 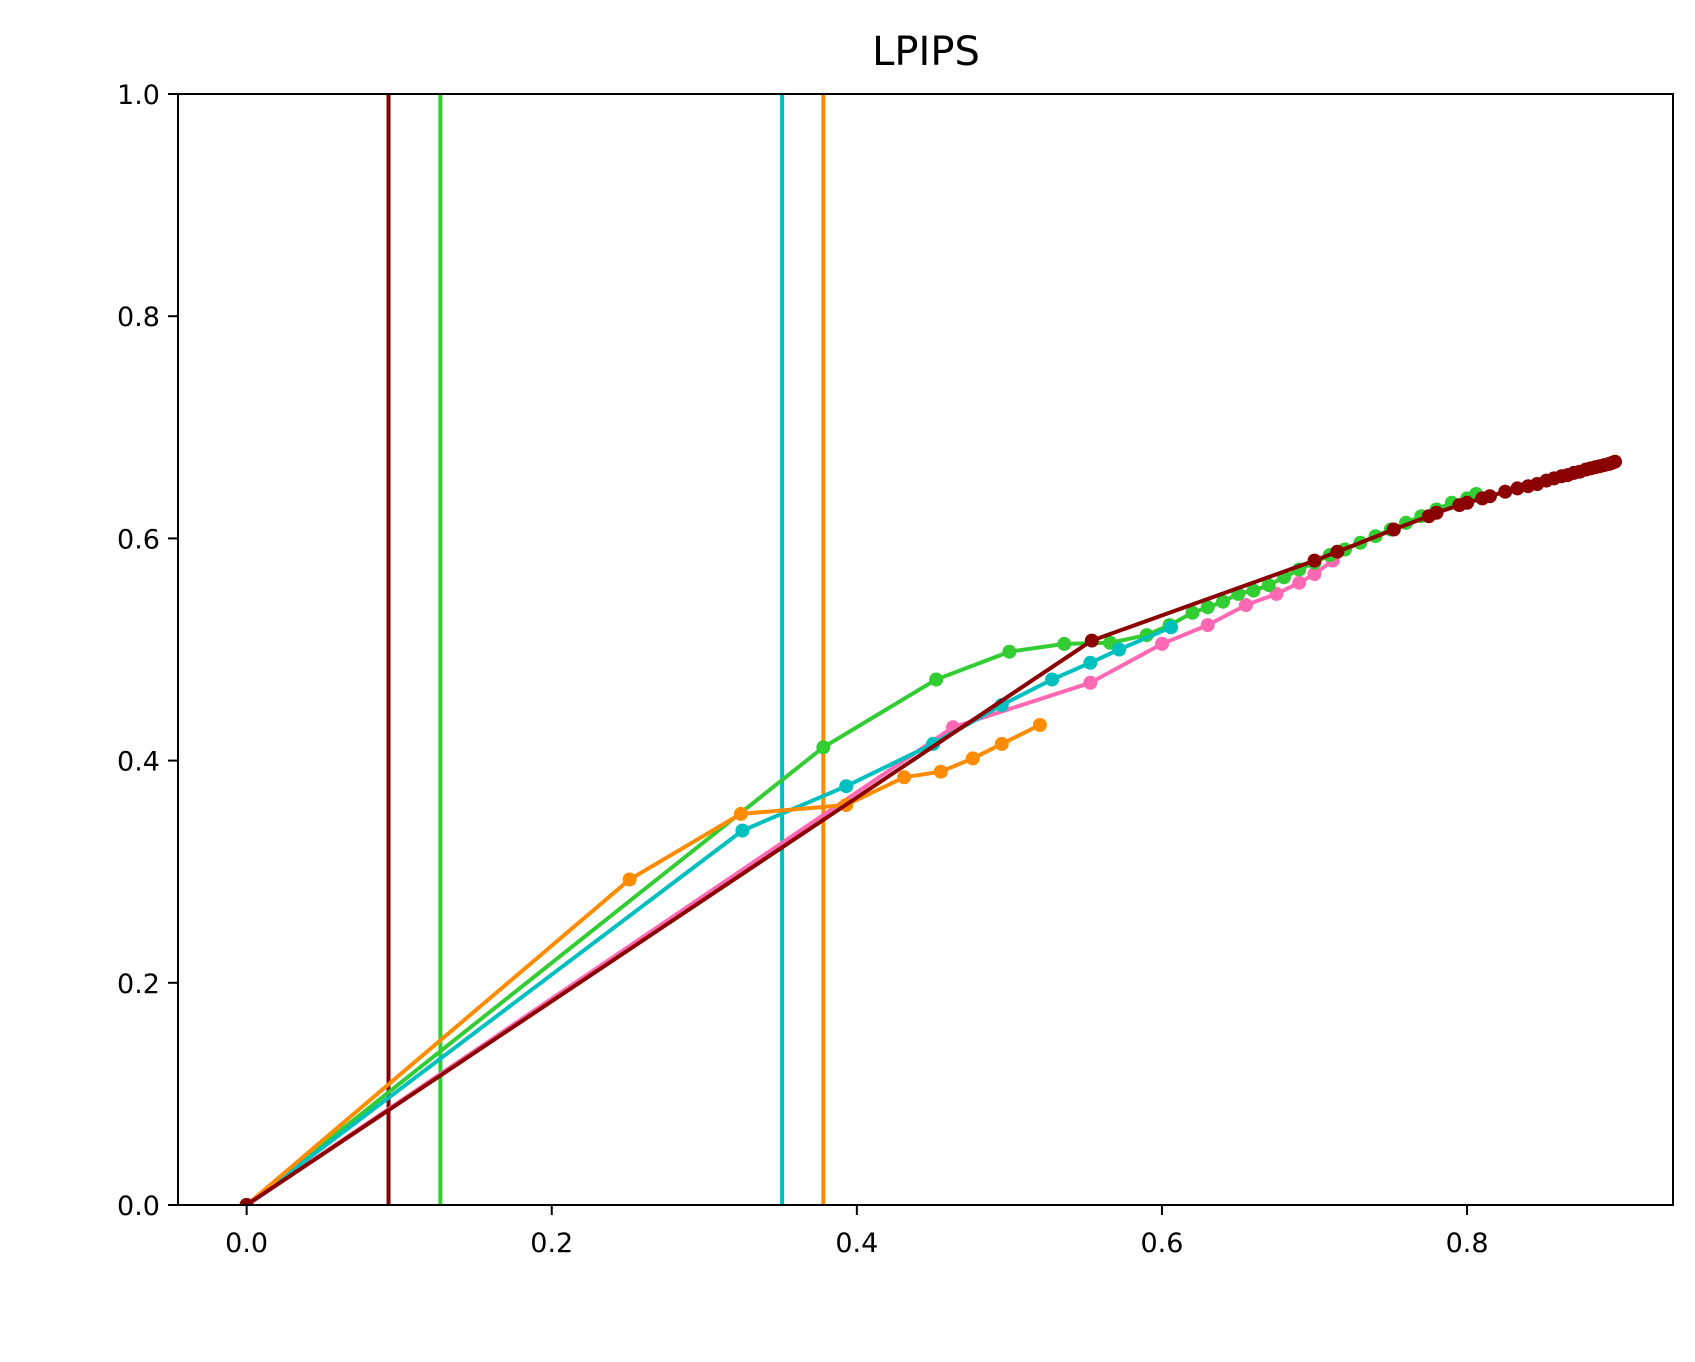 I want to click on x-tick-label: 0.2, so click(x=551, y=1243).